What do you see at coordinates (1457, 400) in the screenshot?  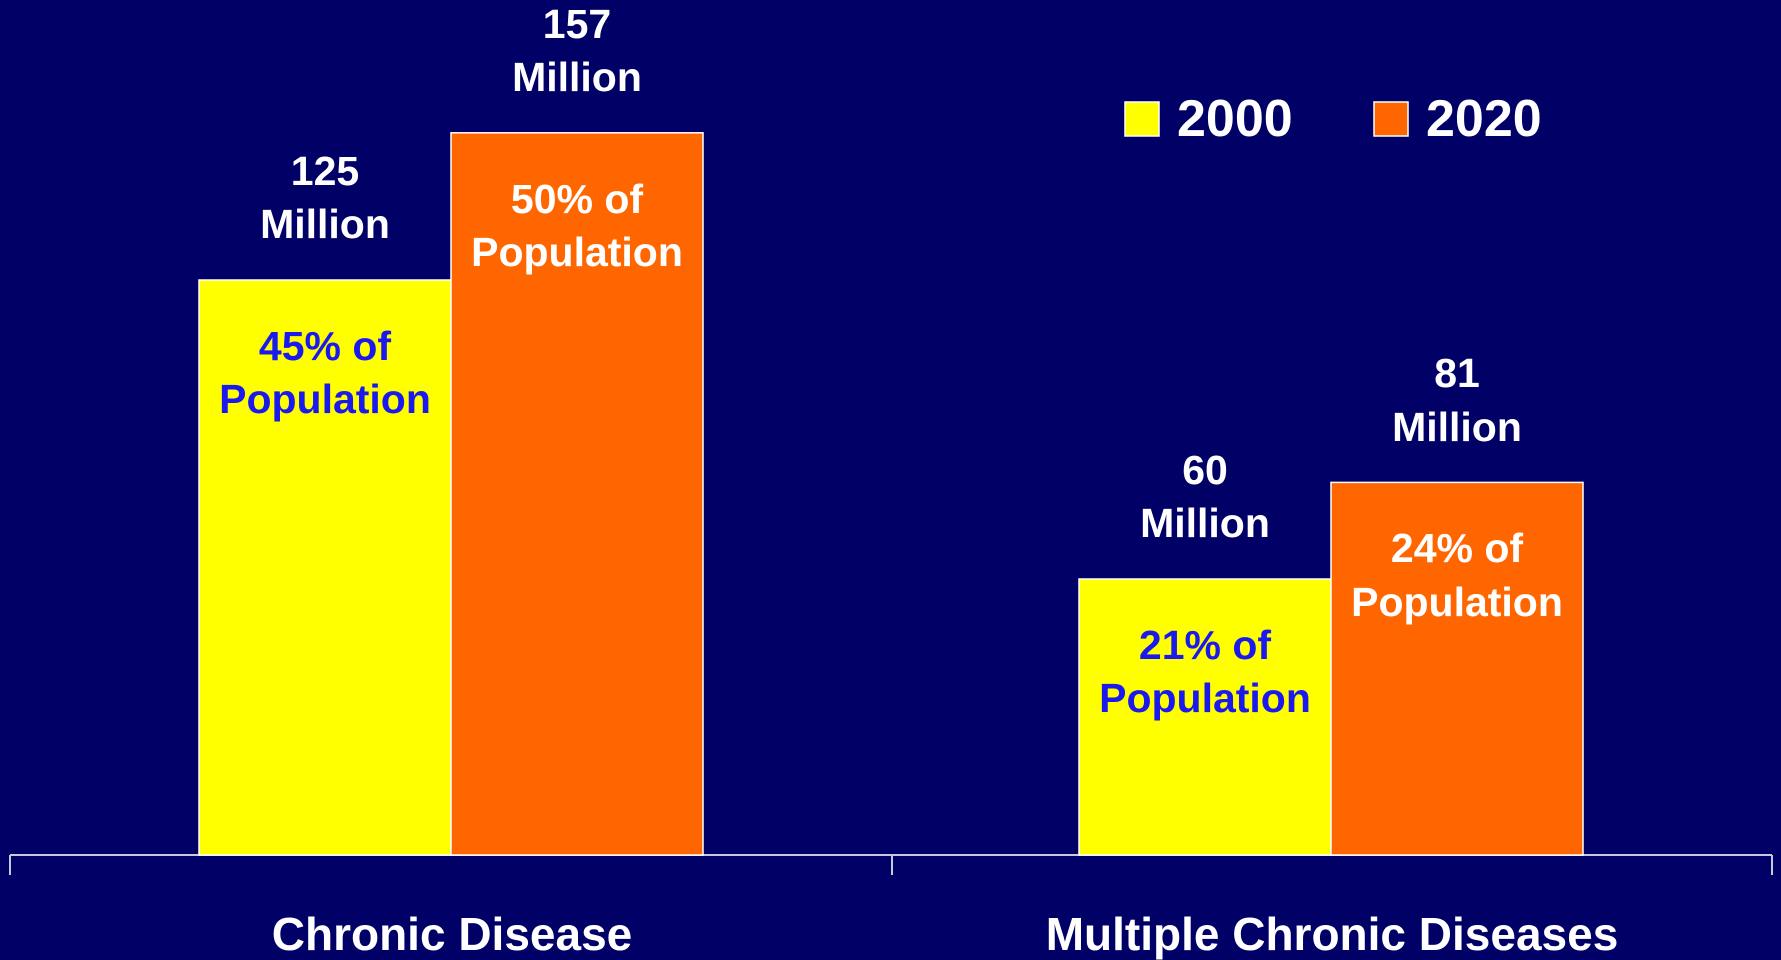 I see `value-label: 81 Million` at bounding box center [1457, 400].